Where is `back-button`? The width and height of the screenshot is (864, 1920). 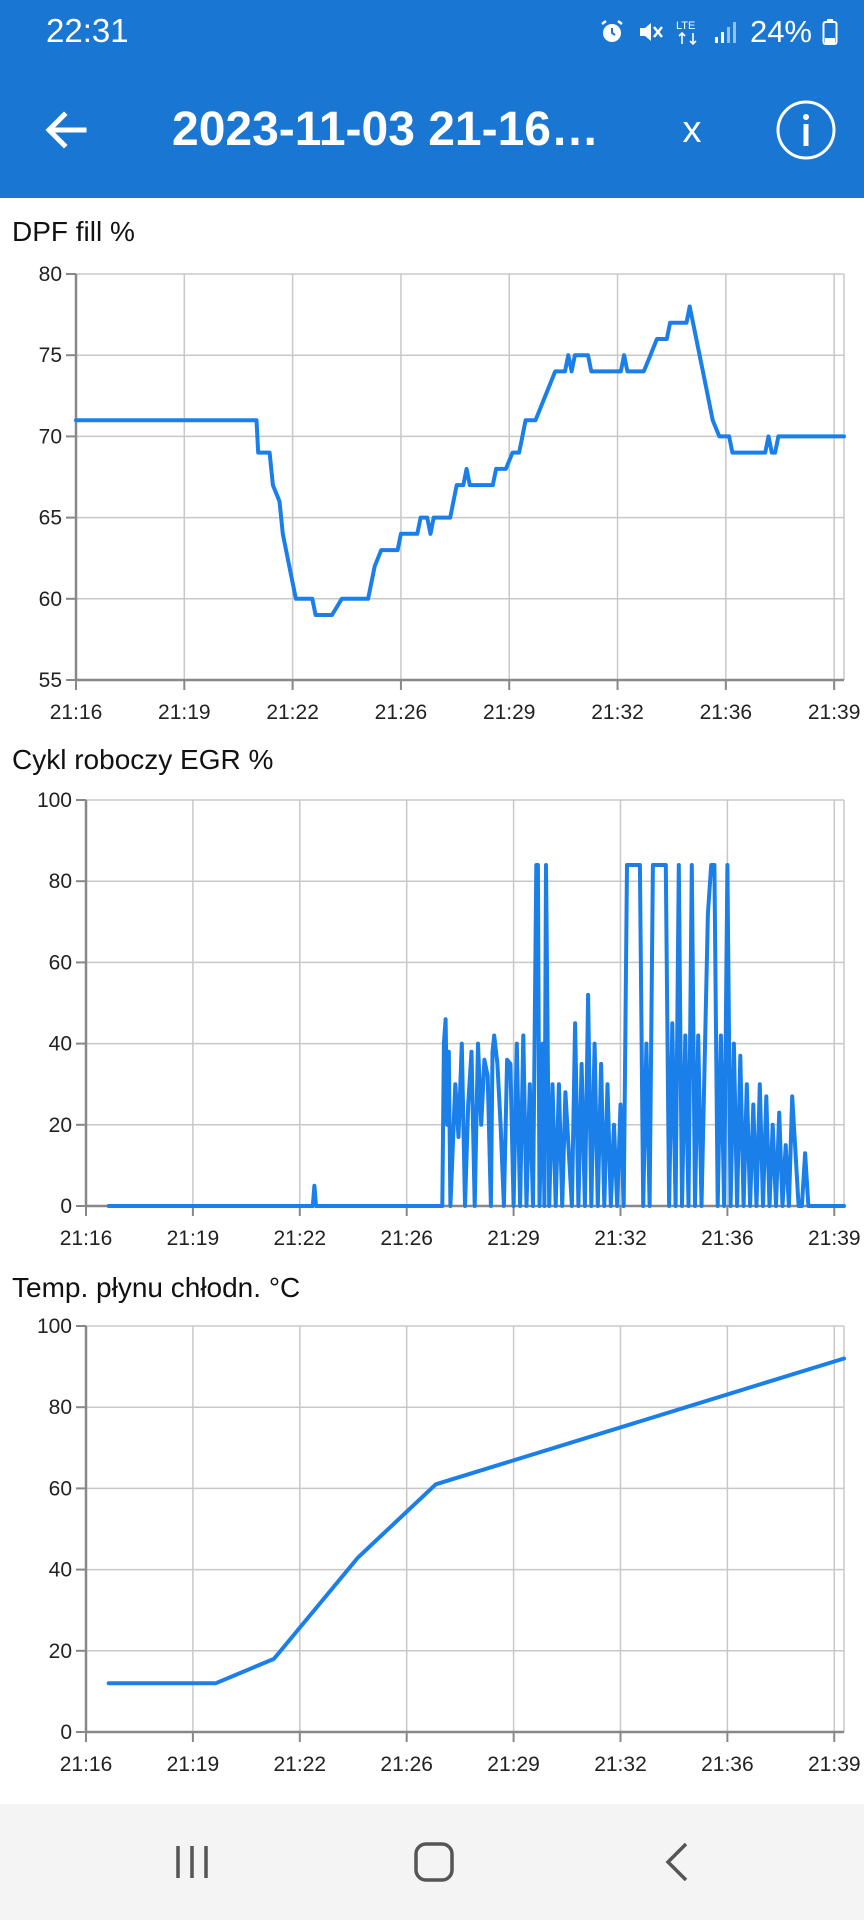
back-button is located at coordinates (66, 130).